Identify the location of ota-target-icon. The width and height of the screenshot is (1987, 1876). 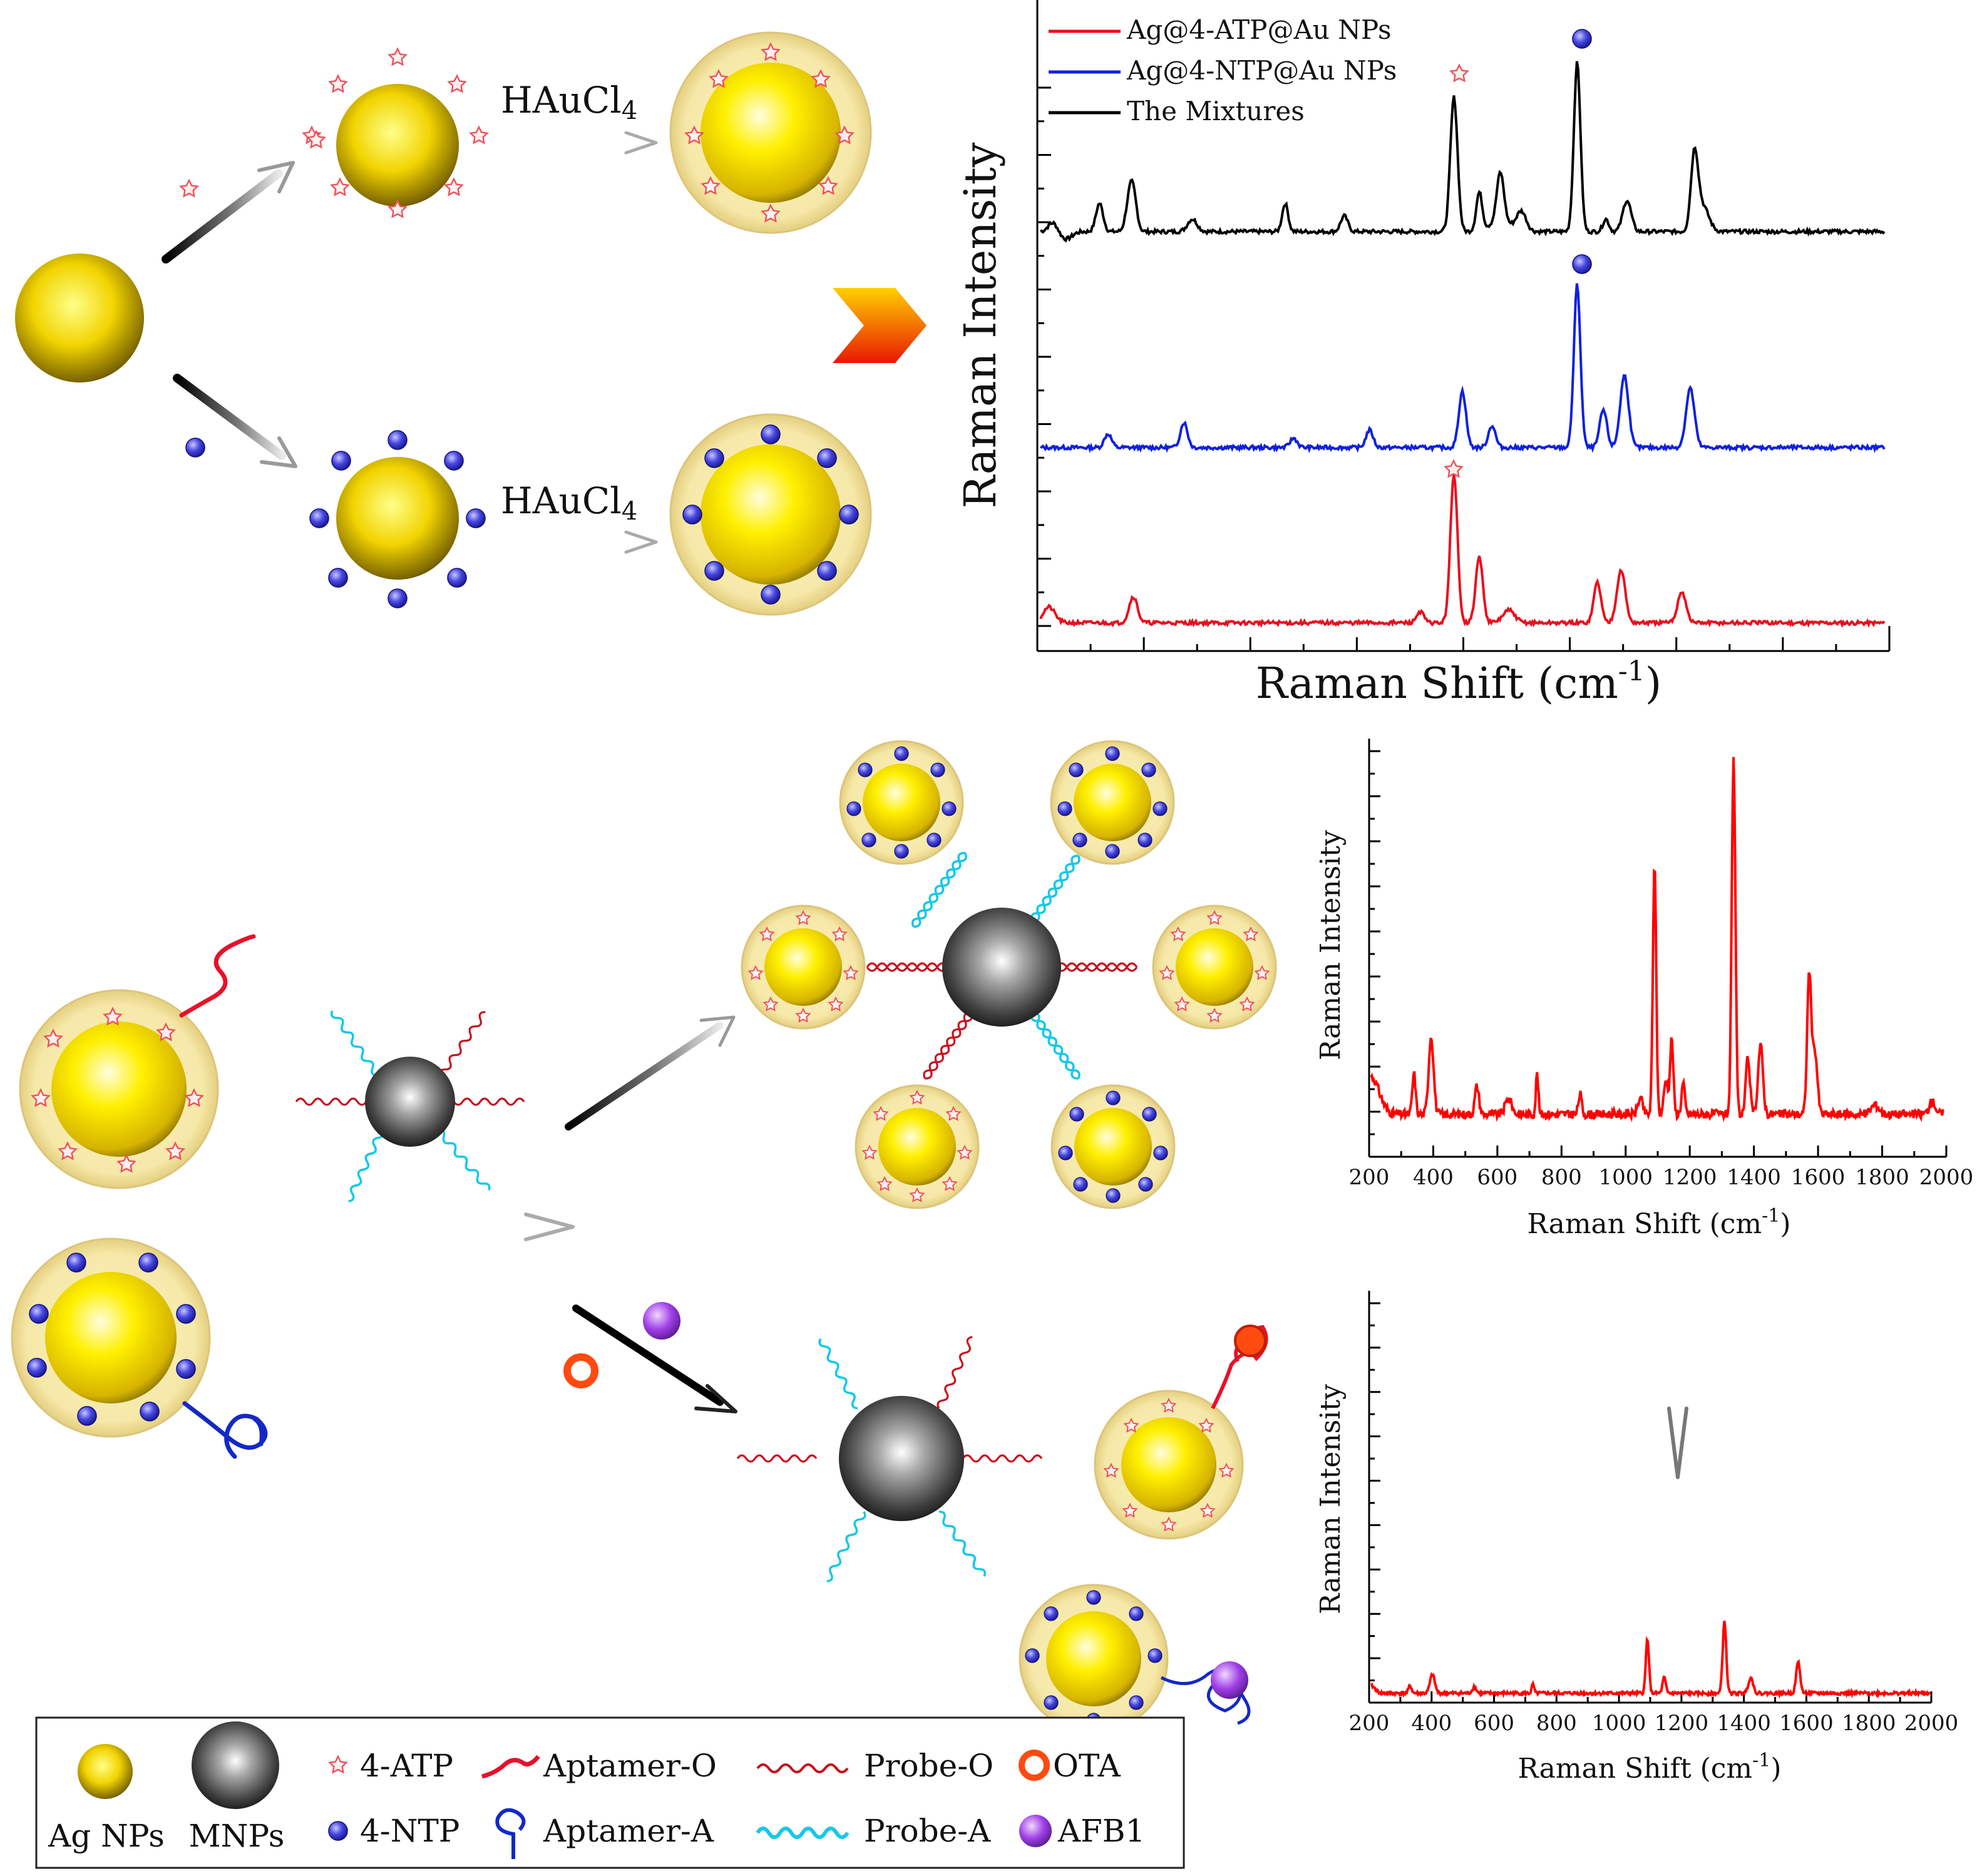
(580, 1370).